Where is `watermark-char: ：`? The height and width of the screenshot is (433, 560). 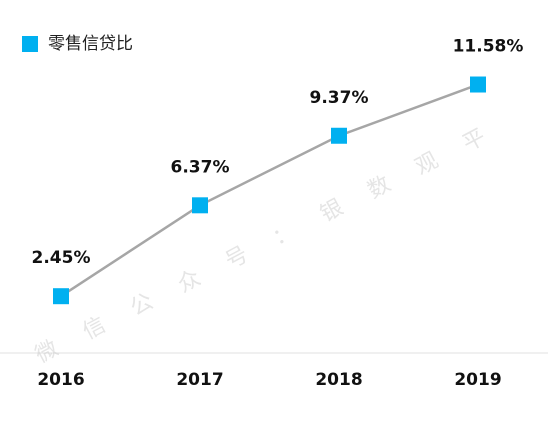
watermark-char: ： is located at coordinates (284, 235).